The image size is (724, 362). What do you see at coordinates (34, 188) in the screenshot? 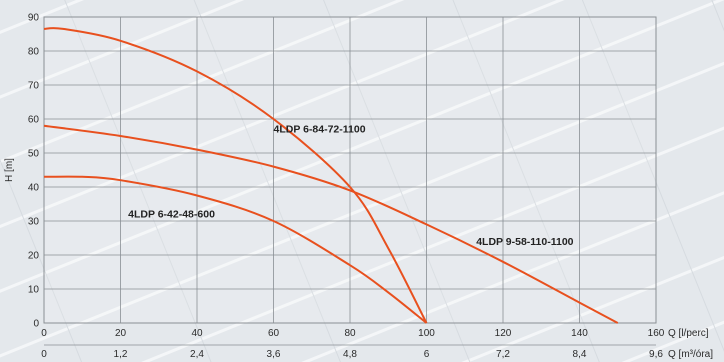
I see `y-tick-label: 40` at bounding box center [34, 188].